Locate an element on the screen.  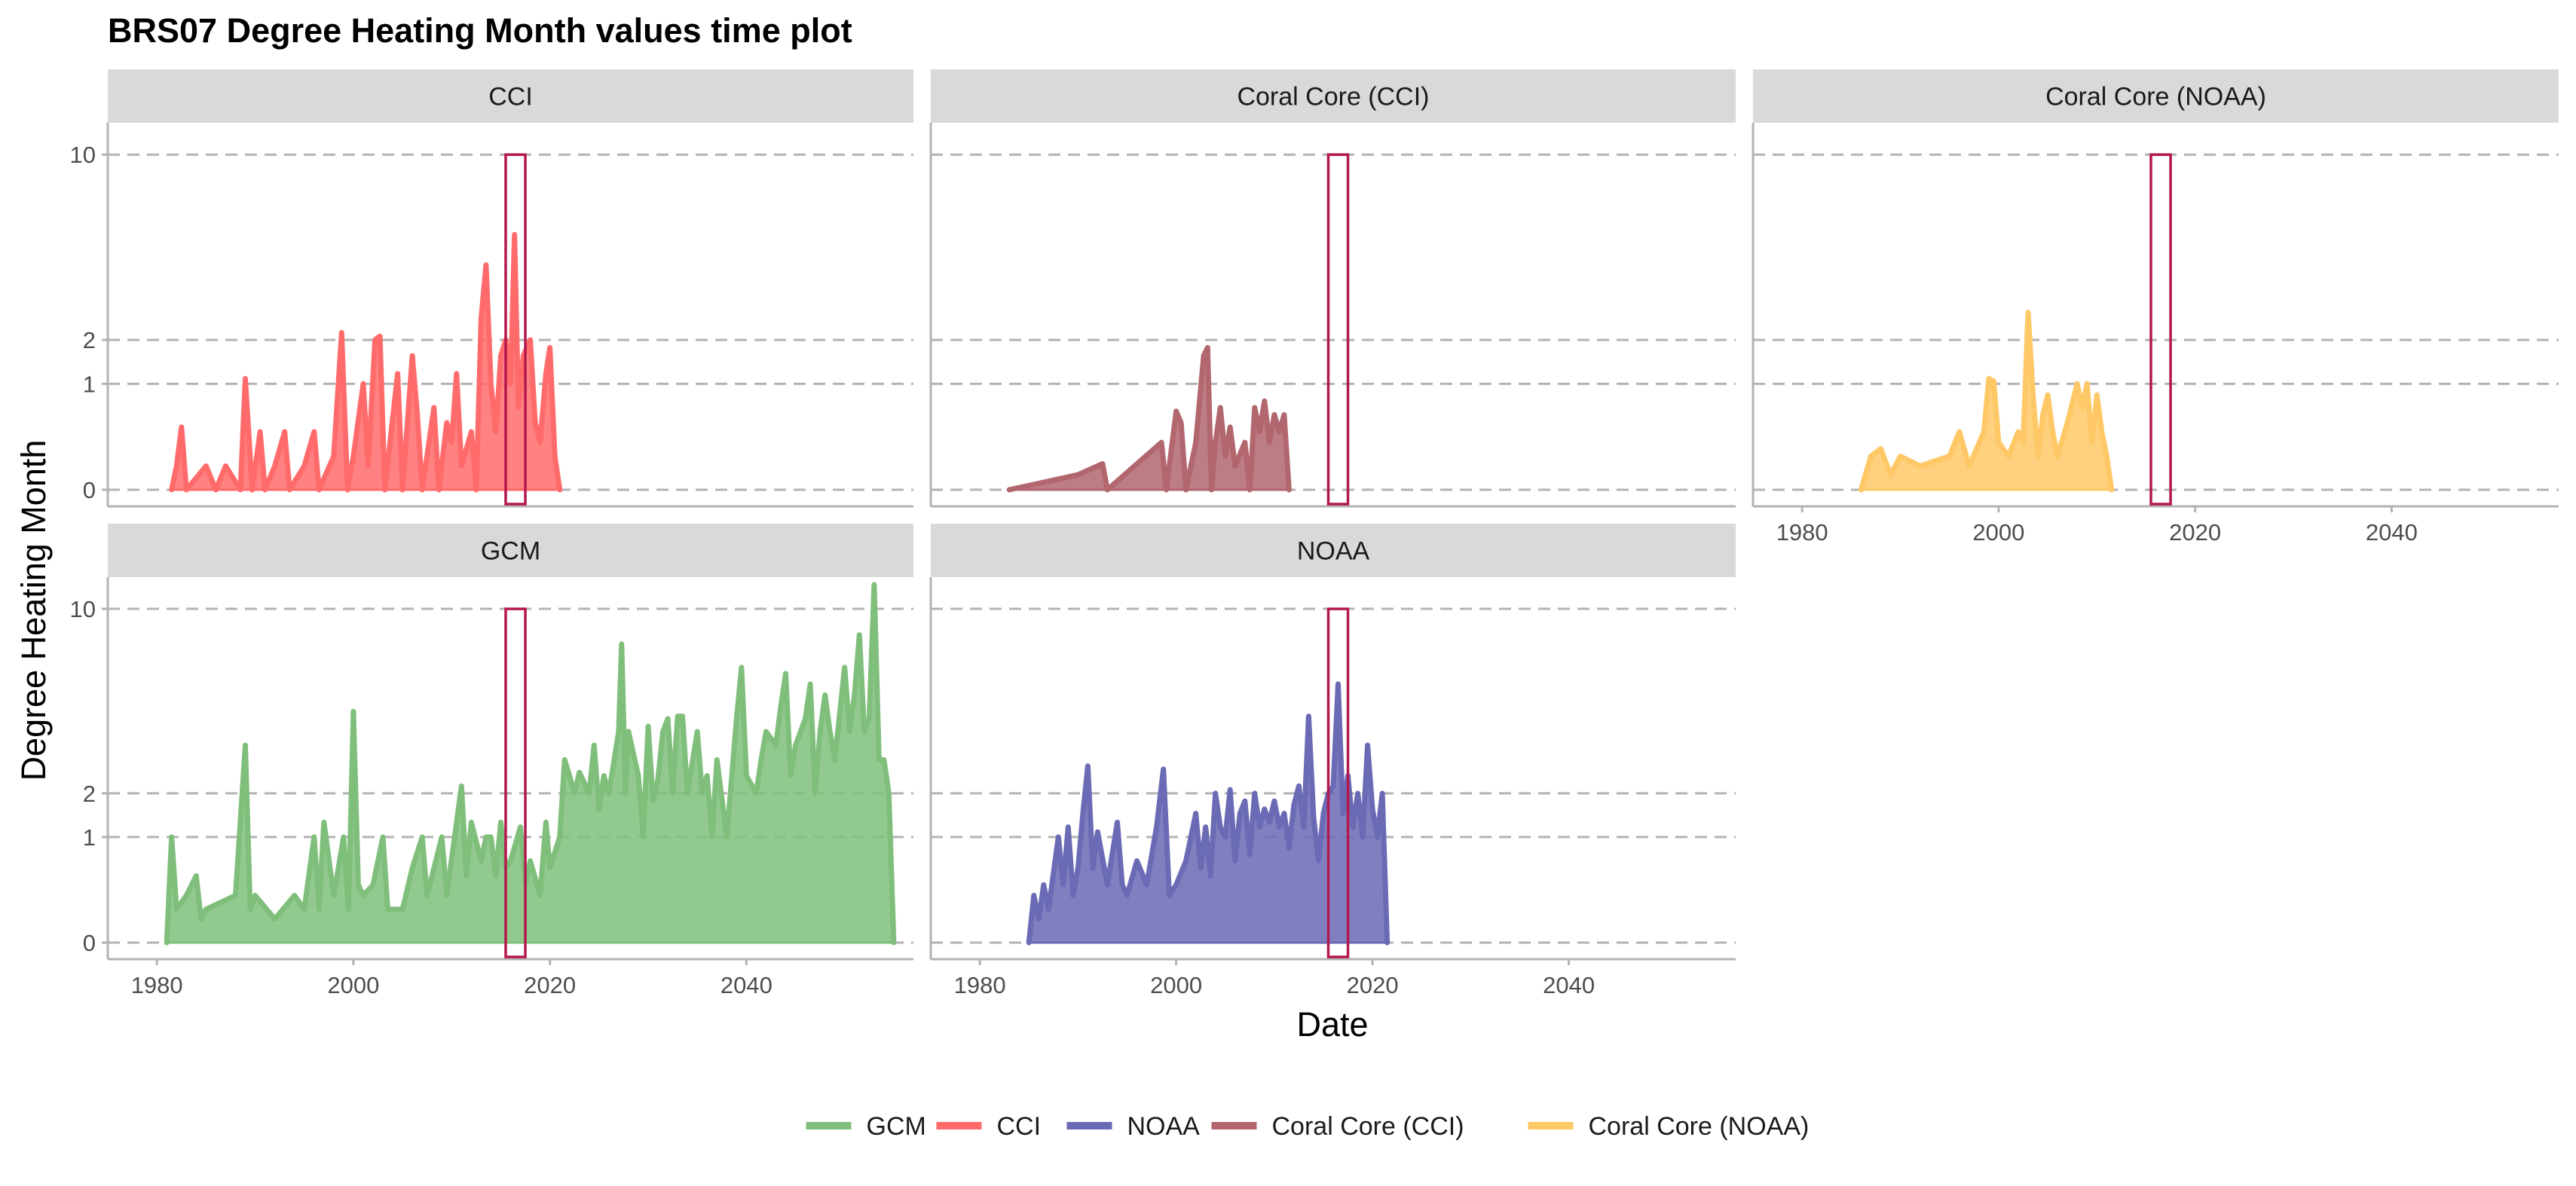
legend-label: NOAA is located at coordinates (1164, 1126).